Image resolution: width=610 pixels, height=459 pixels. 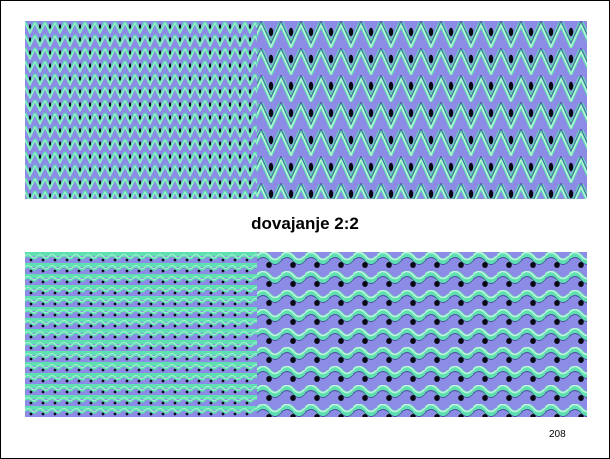 I want to click on knit-texture-fine-top, so click(x=141, y=110).